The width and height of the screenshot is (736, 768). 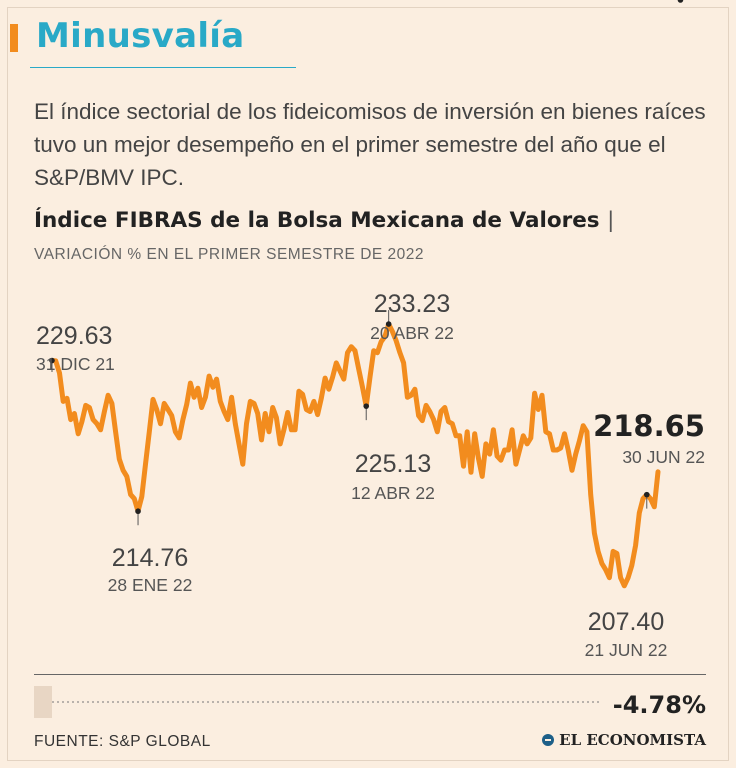 What do you see at coordinates (150, 585) in the screenshot?
I see `annotation-date: 28 ENE 22` at bounding box center [150, 585].